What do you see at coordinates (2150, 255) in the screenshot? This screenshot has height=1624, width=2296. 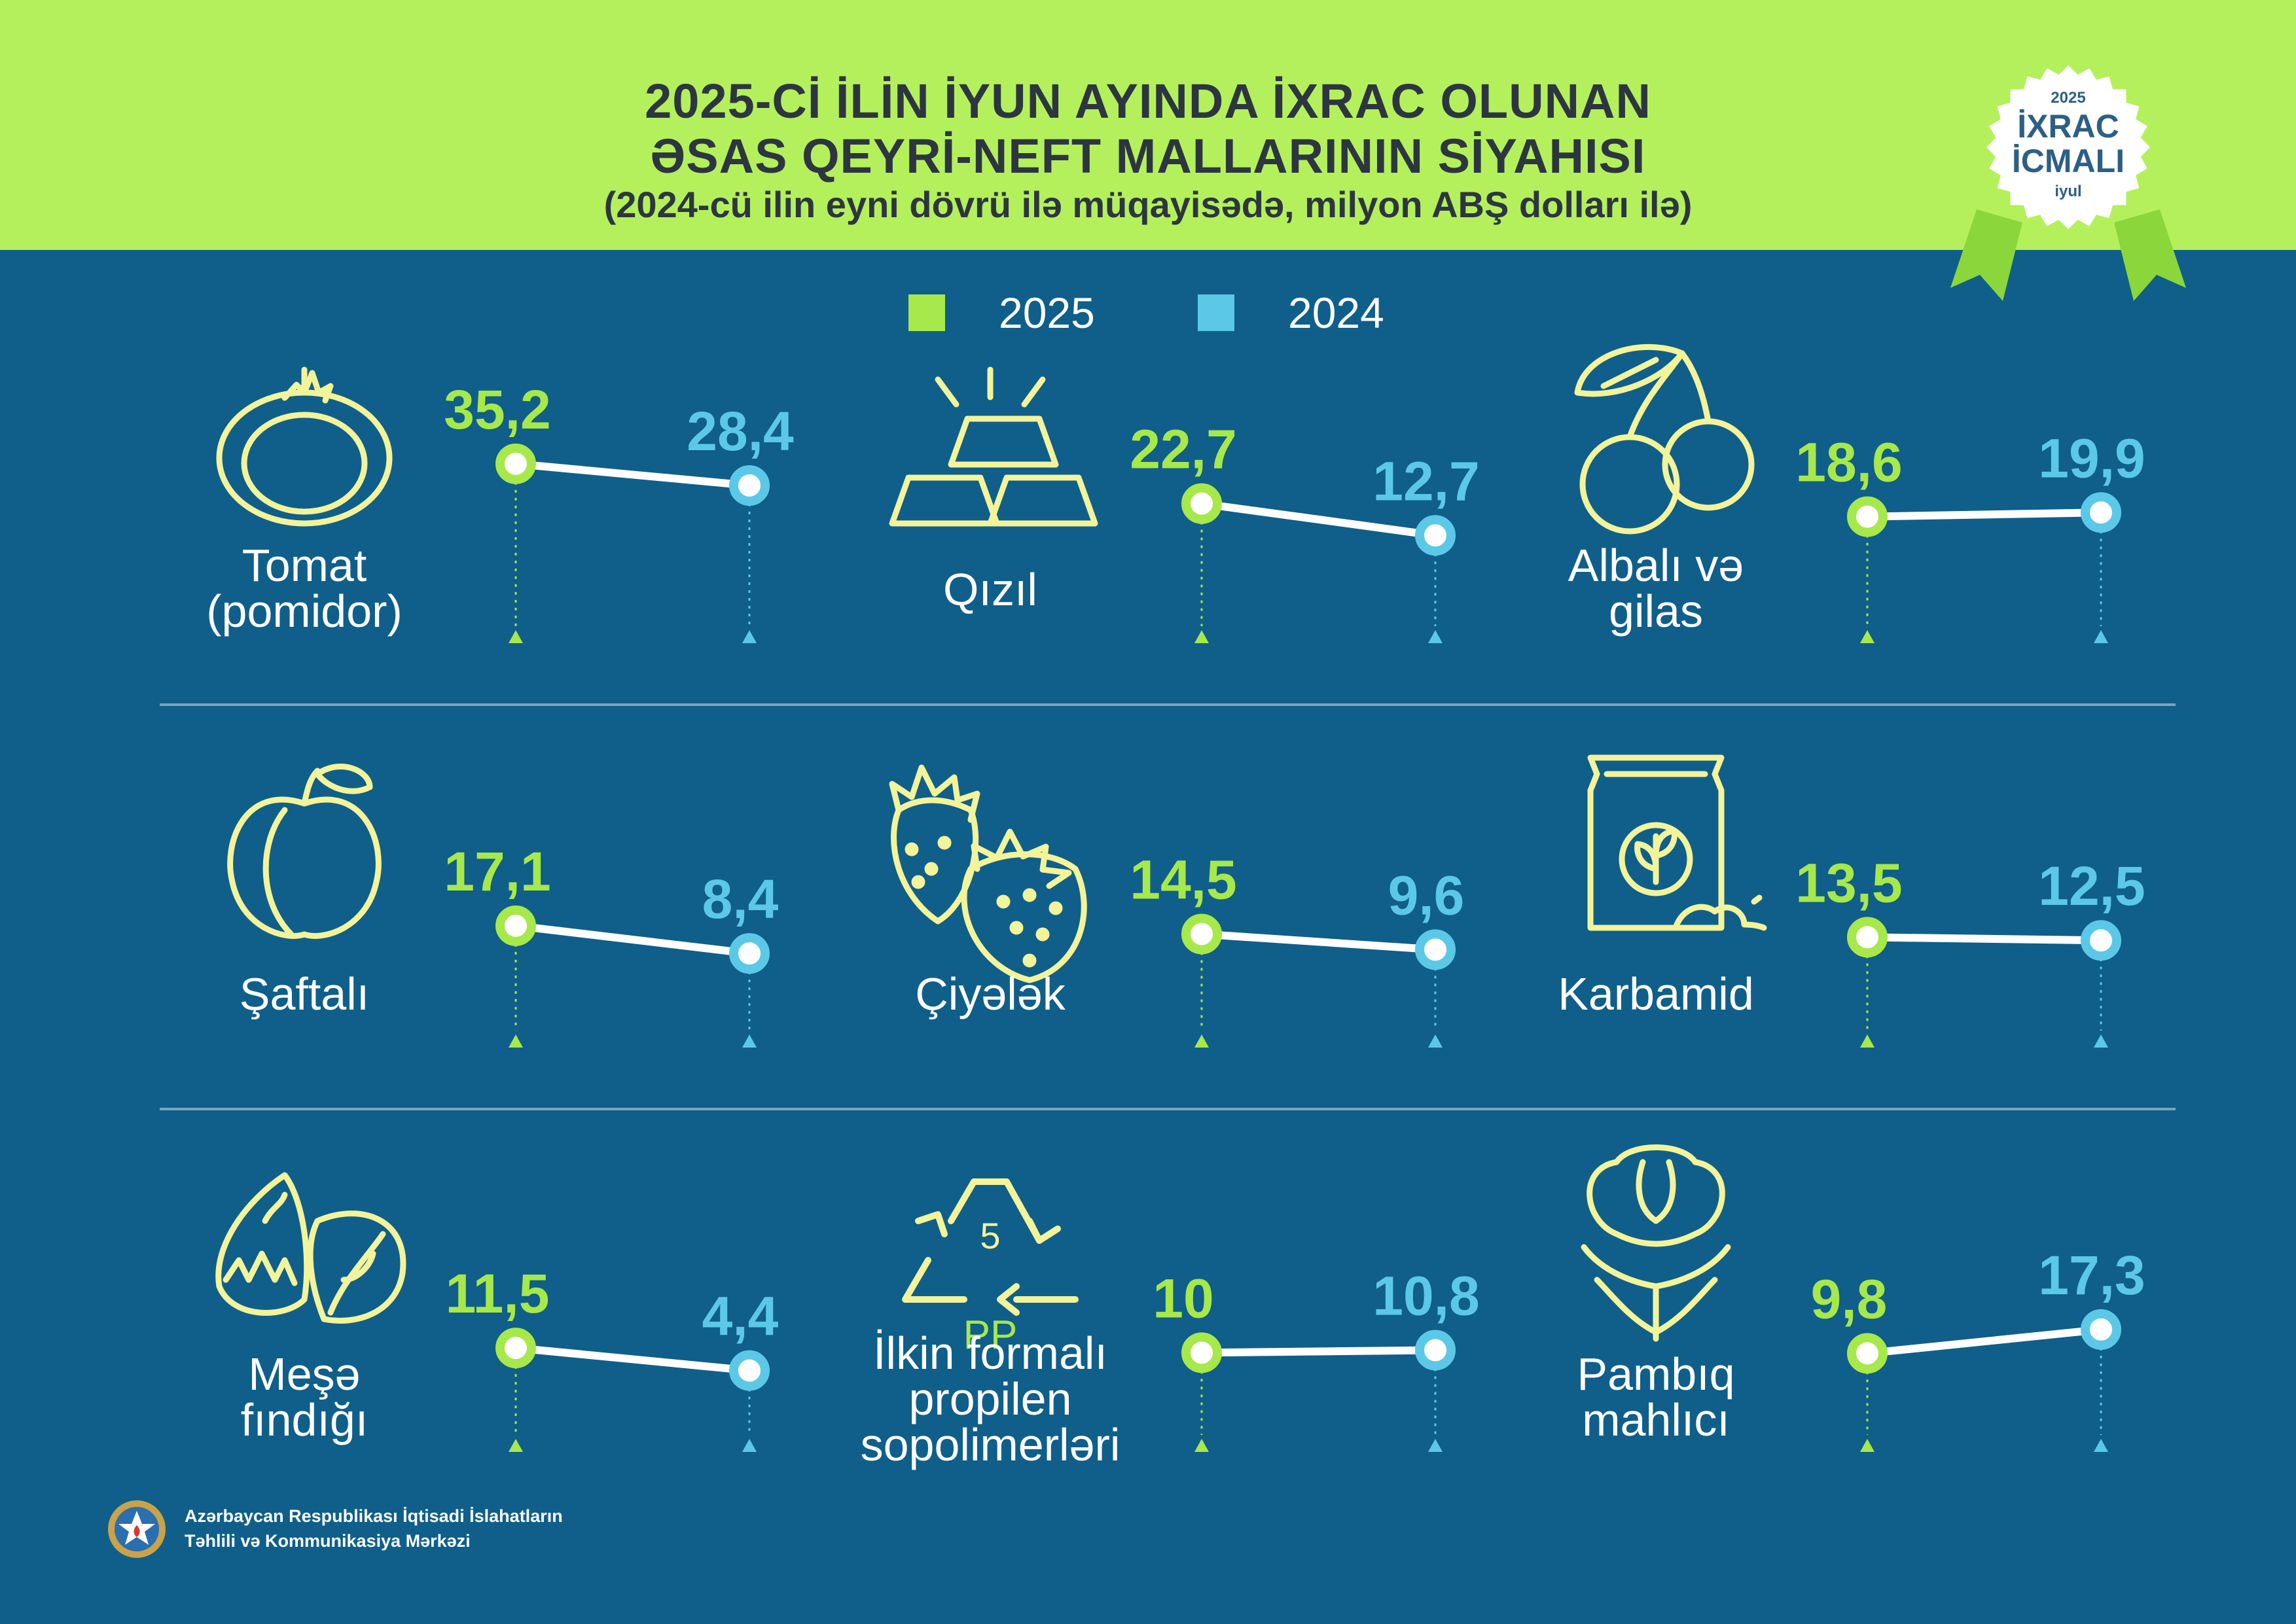 I see `badge-ribbon-right` at bounding box center [2150, 255].